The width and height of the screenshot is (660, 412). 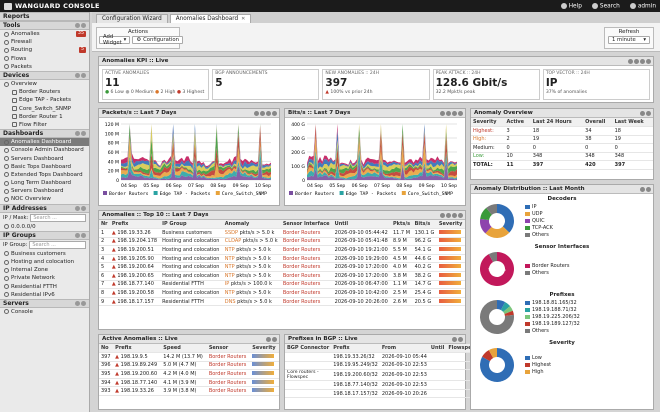 I want to click on legend-item: IP, so click(x=539, y=207).